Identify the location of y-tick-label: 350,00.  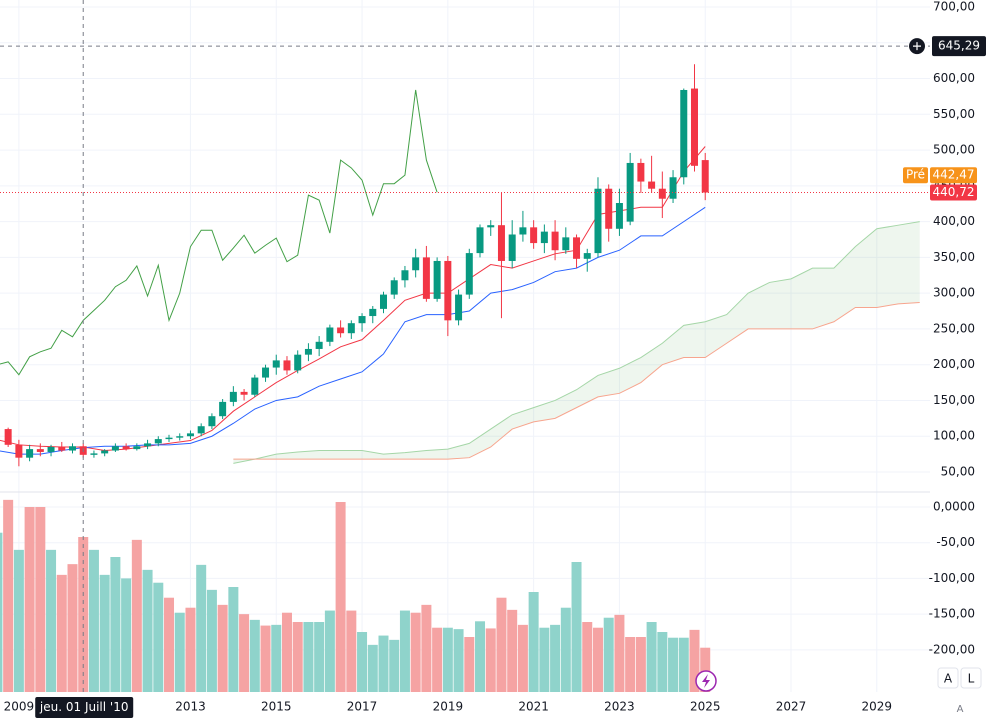
(954, 257).